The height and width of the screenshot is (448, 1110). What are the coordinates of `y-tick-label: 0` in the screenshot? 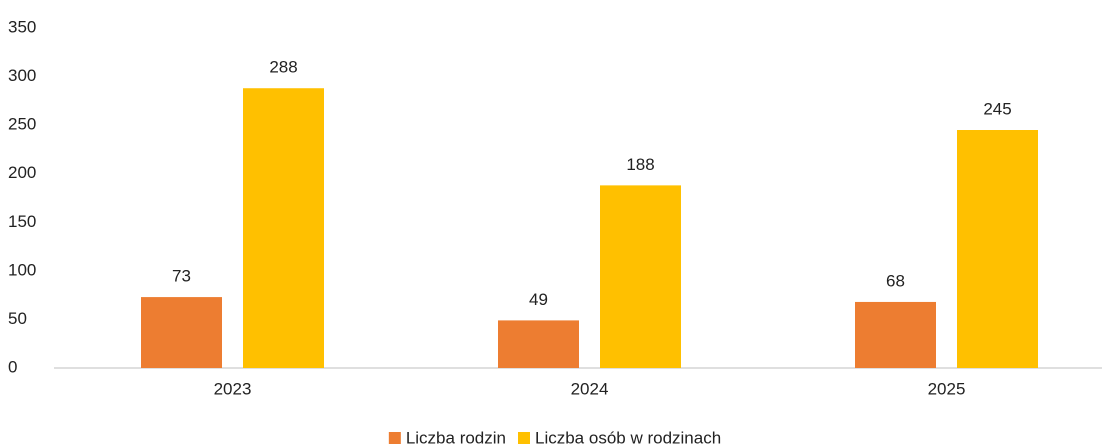 It's located at (12, 366).